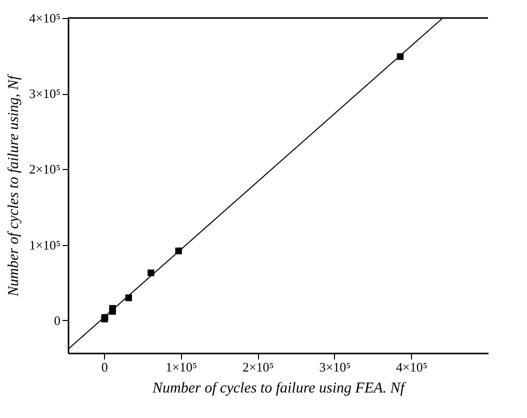 The height and width of the screenshot is (418, 527). I want to click on y-tick-label: 2×10⁵, so click(44, 169).